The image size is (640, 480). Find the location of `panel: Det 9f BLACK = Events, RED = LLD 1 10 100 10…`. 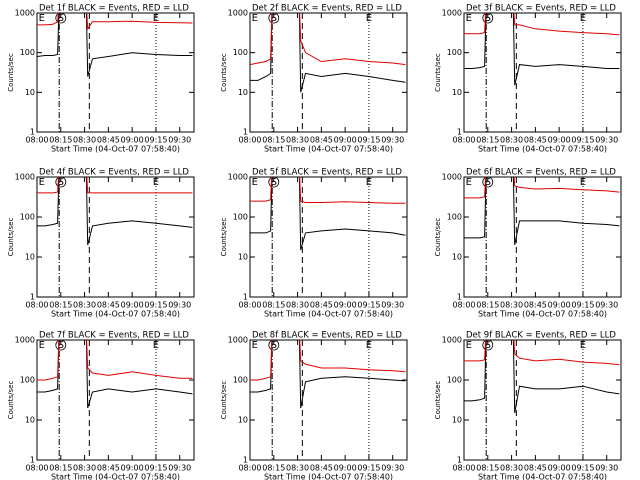

panel: Det 9f BLACK = Events, RED = LLD 1 10 100 10… is located at coordinates (528, 405).